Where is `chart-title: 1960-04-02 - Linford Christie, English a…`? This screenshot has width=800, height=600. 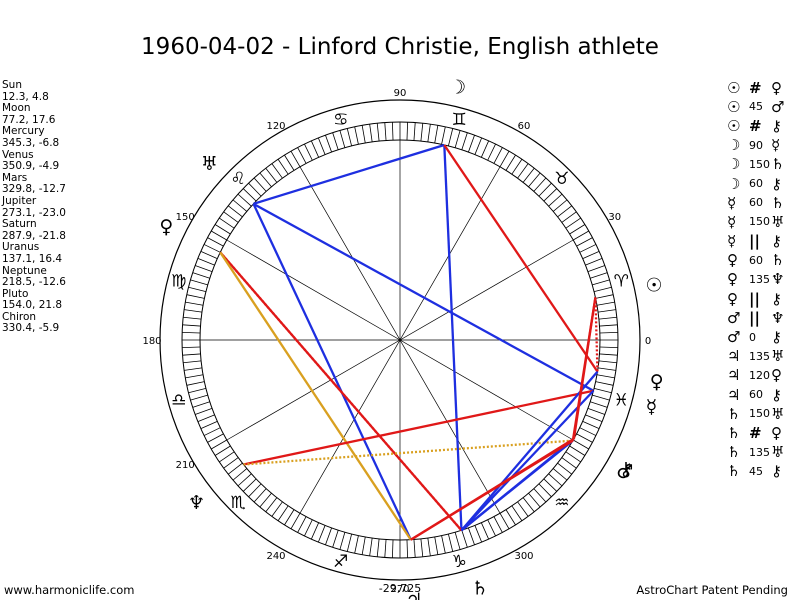 chart-title: 1960-04-02 - Linford Christie, English a… is located at coordinates (400, 47).